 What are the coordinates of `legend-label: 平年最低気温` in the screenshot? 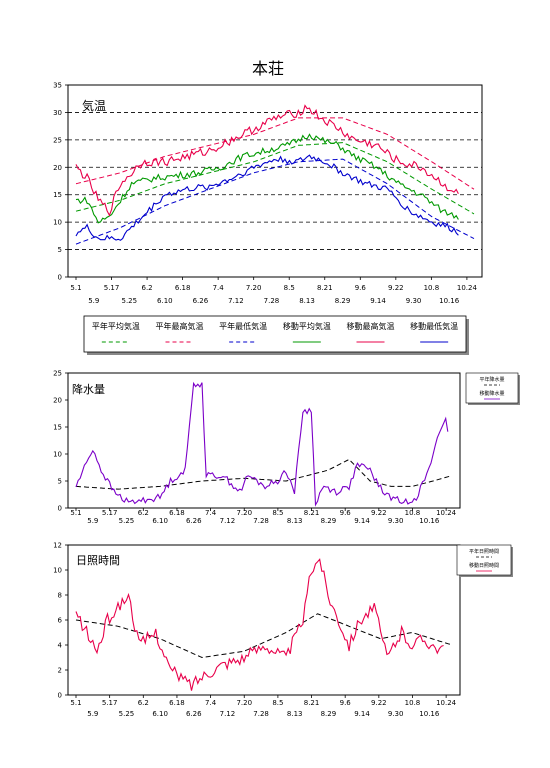 It's located at (243, 326).